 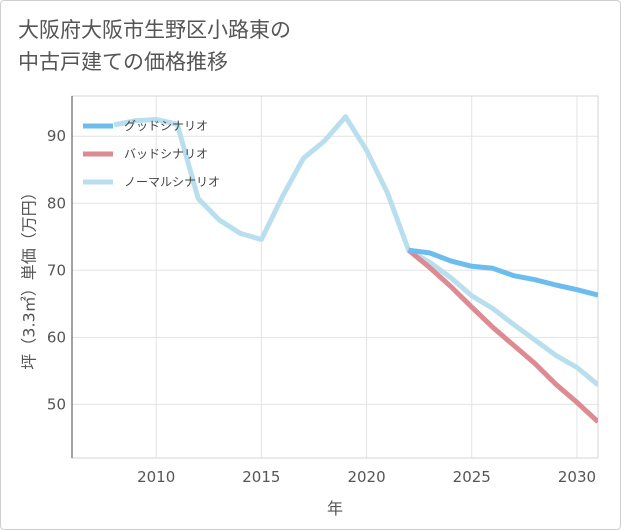 What do you see at coordinates (56, 337) in the screenshot?
I see `y-tick-label: 60` at bounding box center [56, 337].